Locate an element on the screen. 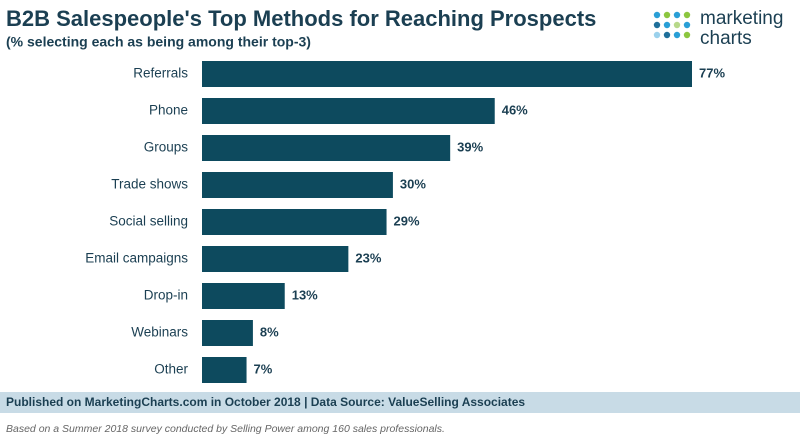 This screenshot has width=800, height=446. category-label: Phone is located at coordinates (168, 110).